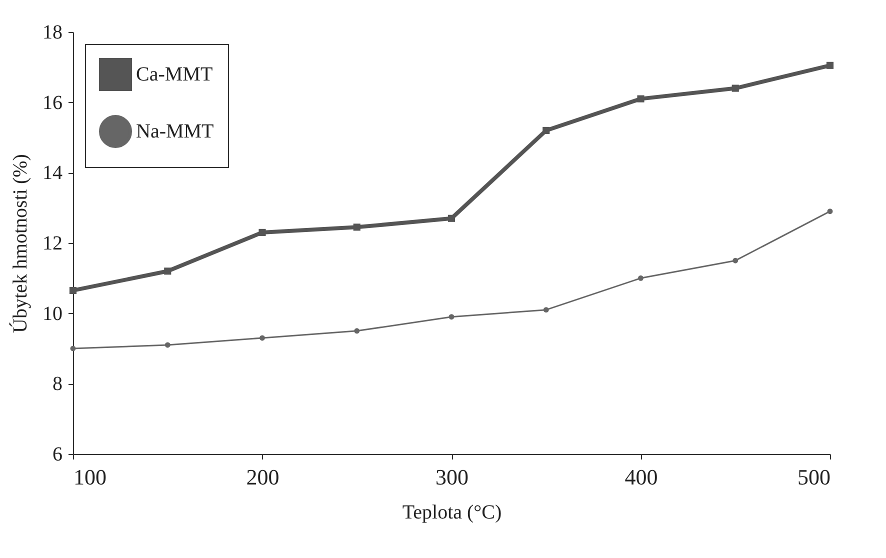  I want to click on y-tick-label: 10, so click(52, 313).